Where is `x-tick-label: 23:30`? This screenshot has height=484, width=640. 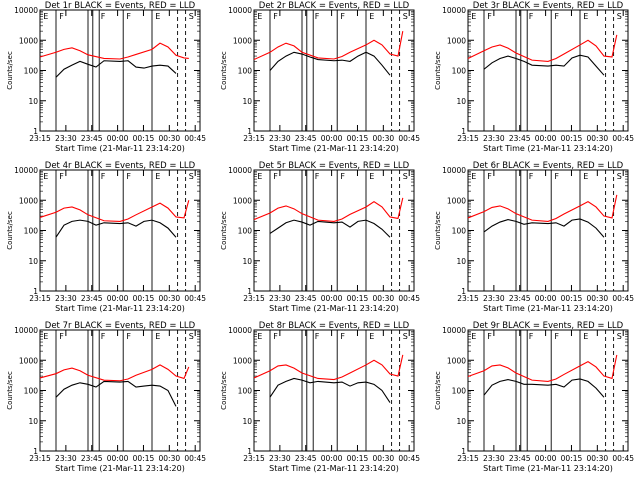 x-tick-label: 23:30 is located at coordinates (66, 298).